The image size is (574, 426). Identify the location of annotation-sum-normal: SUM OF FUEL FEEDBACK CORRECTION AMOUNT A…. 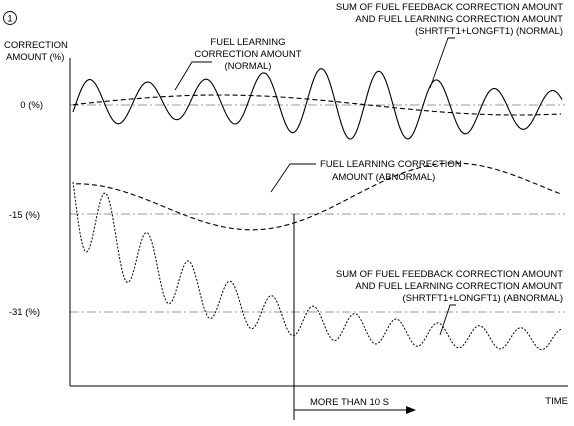
(449, 45).